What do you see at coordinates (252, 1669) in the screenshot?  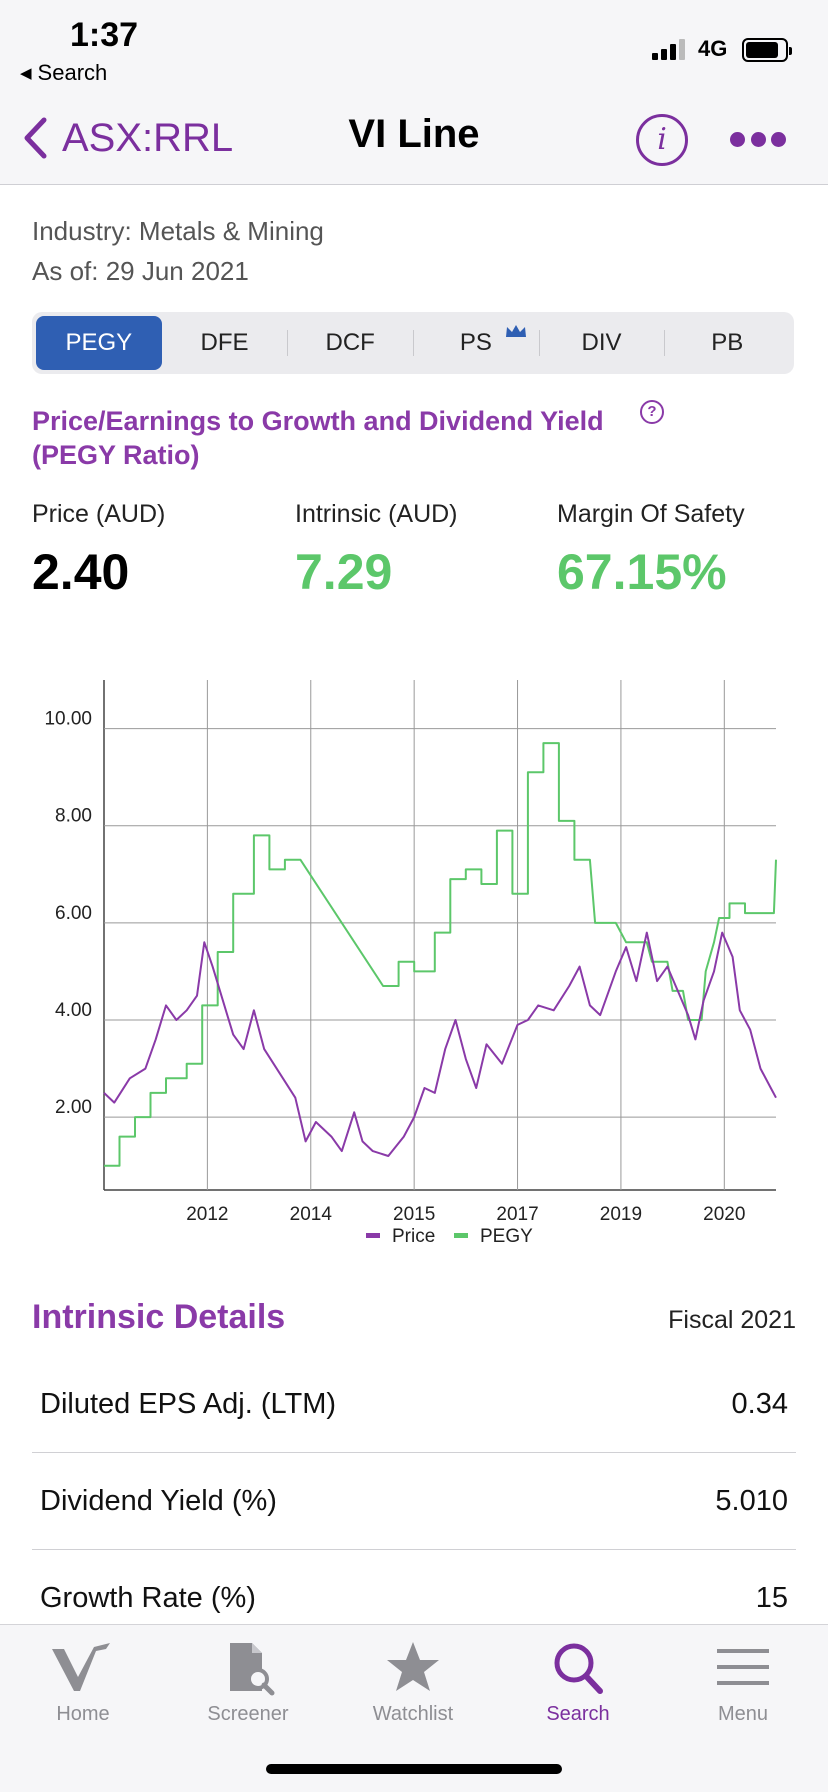 I see `screener-document-search-icon` at bounding box center [252, 1669].